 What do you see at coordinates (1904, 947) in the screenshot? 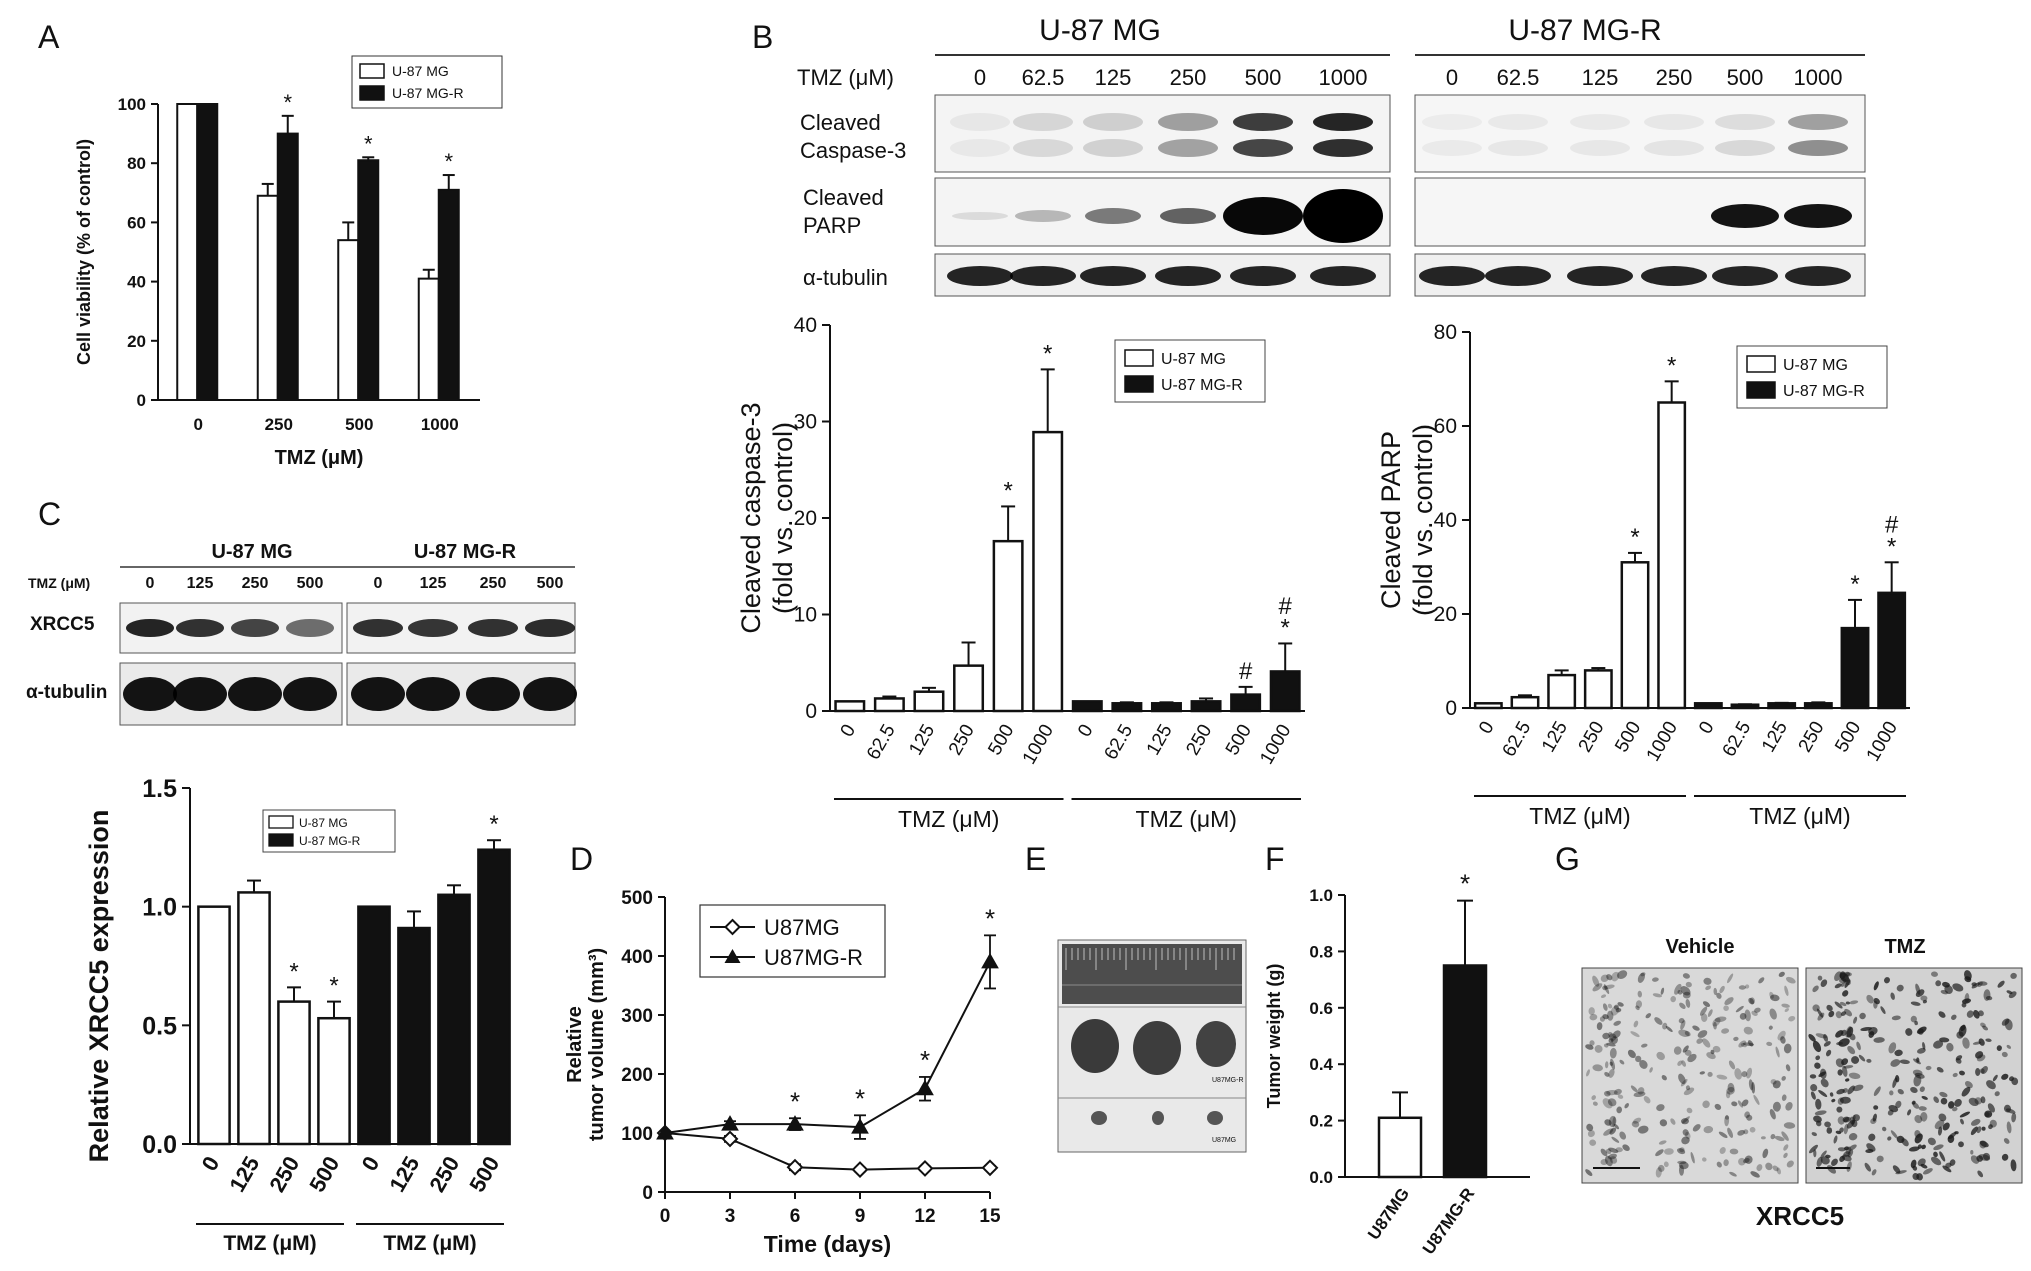
I see `ihc-col-label-tmz: TMZ` at bounding box center [1904, 947].